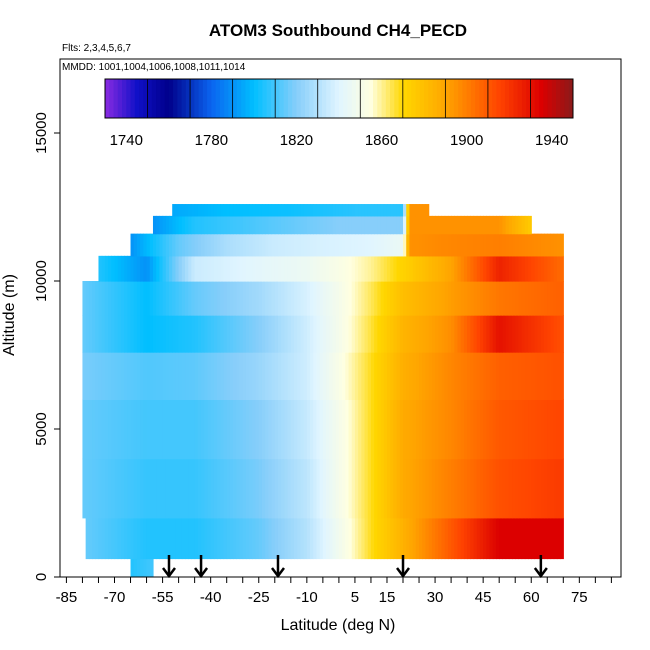 The width and height of the screenshot is (650, 650). What do you see at coordinates (466, 140) in the screenshot?
I see `colorbar-tick-label: 1900` at bounding box center [466, 140].